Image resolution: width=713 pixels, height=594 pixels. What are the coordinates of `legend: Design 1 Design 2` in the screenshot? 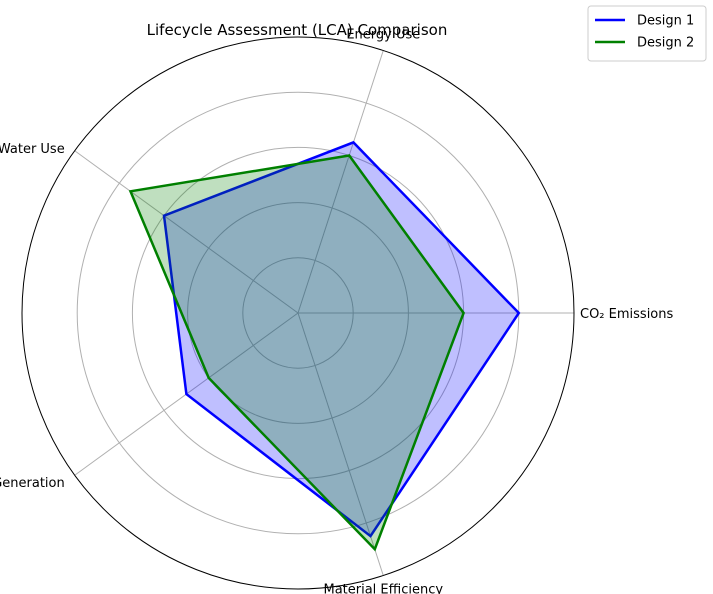 It's located at (647, 33).